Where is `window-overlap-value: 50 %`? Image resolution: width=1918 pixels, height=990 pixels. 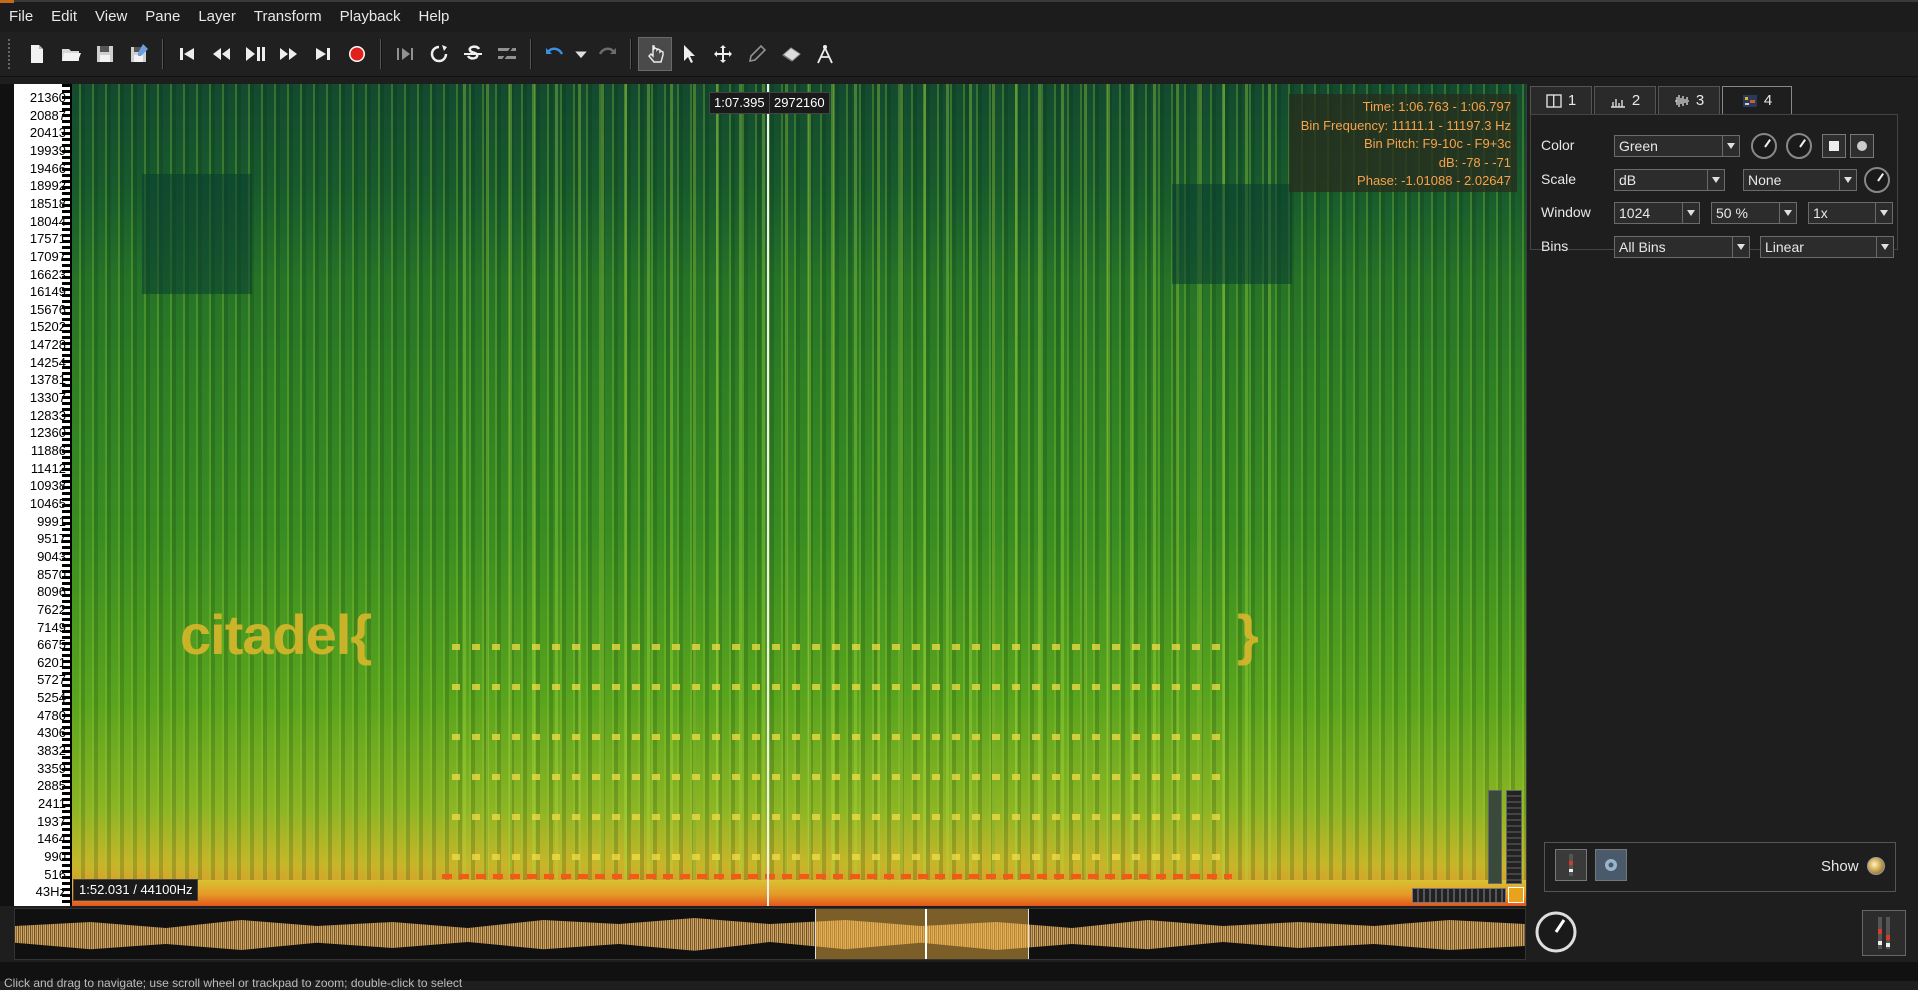 window-overlap-value: 50 % is located at coordinates (1732, 213).